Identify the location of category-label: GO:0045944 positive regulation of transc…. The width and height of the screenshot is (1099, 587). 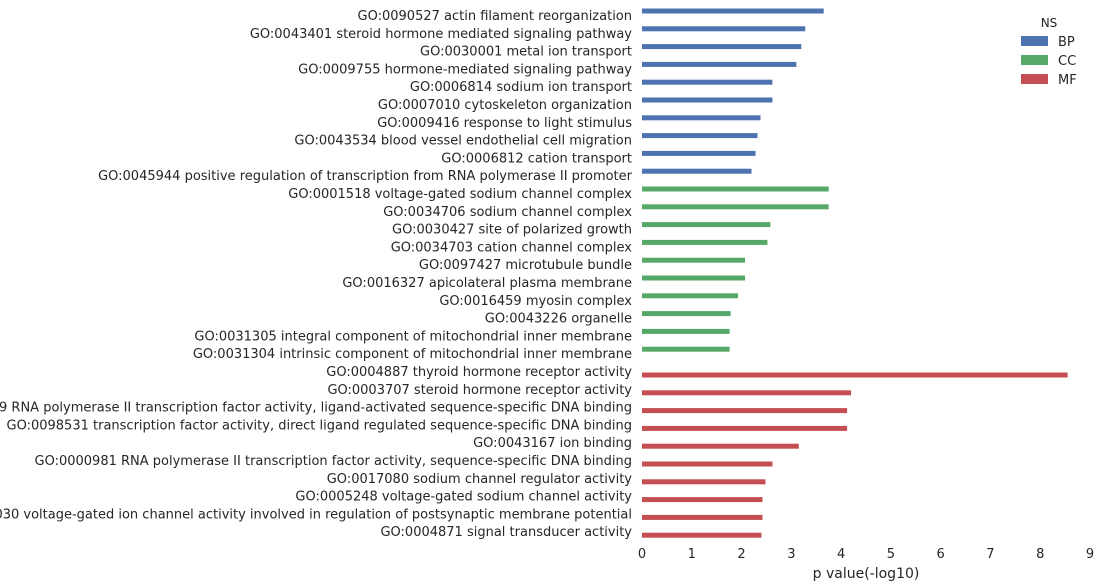
(365, 176).